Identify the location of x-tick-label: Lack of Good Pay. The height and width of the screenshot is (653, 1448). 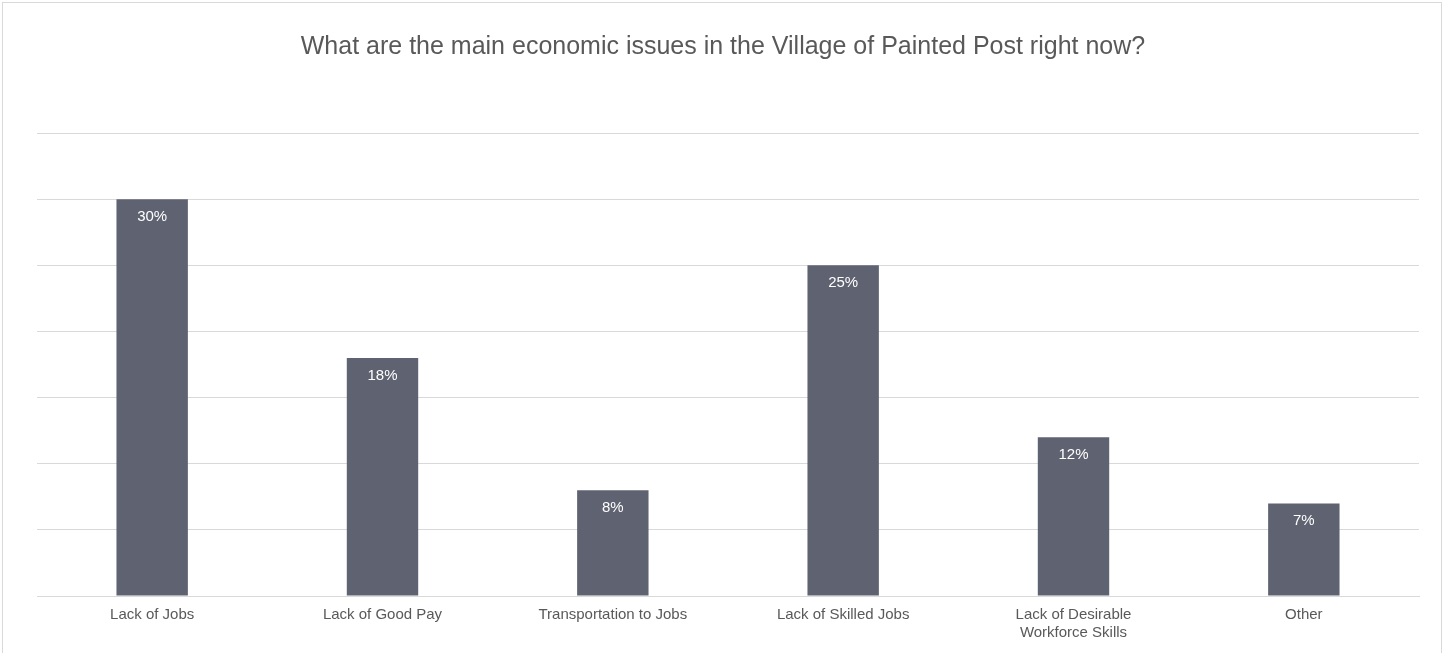
(382, 614).